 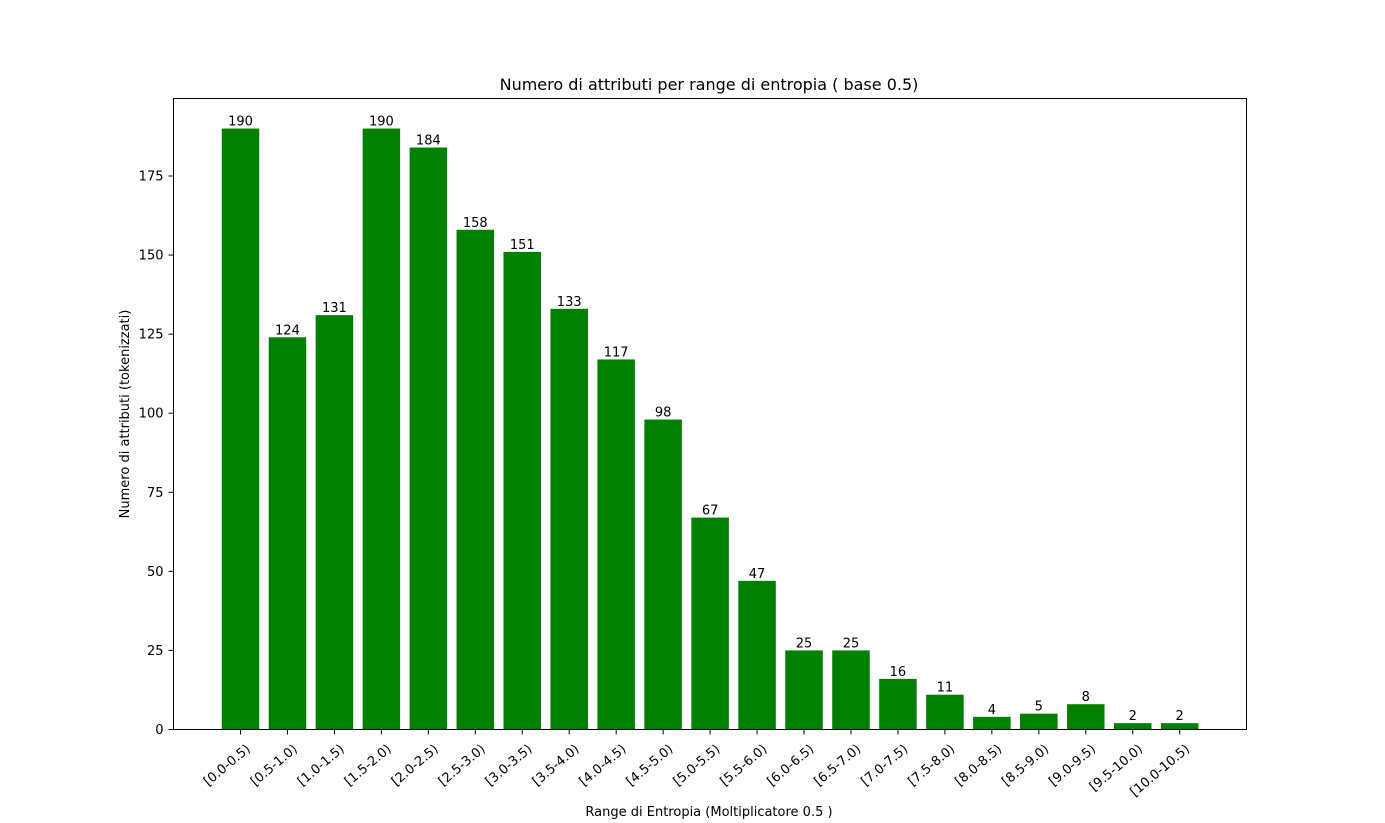 I want to click on x-tick-label: [1.5-2.0), so click(x=368, y=766).